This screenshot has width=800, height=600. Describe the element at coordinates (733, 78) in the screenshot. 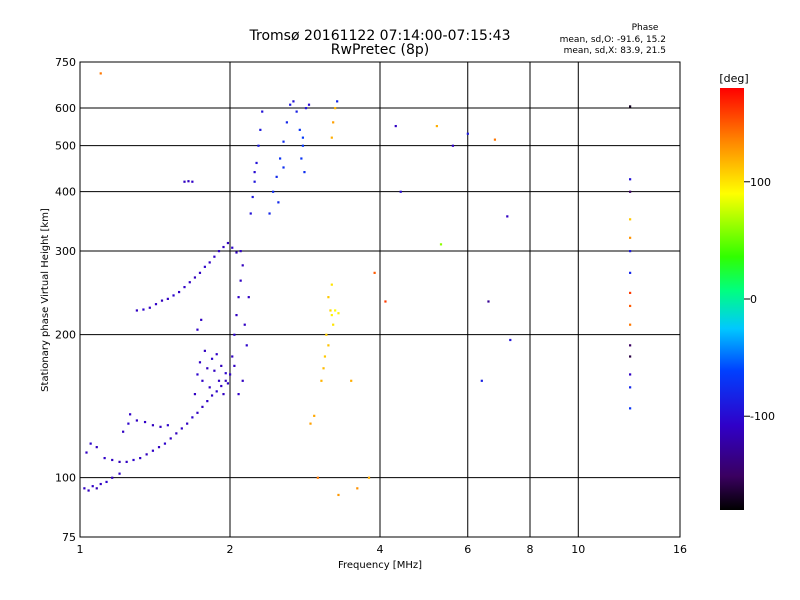

I see `colorbar-label: [deg]` at that location.